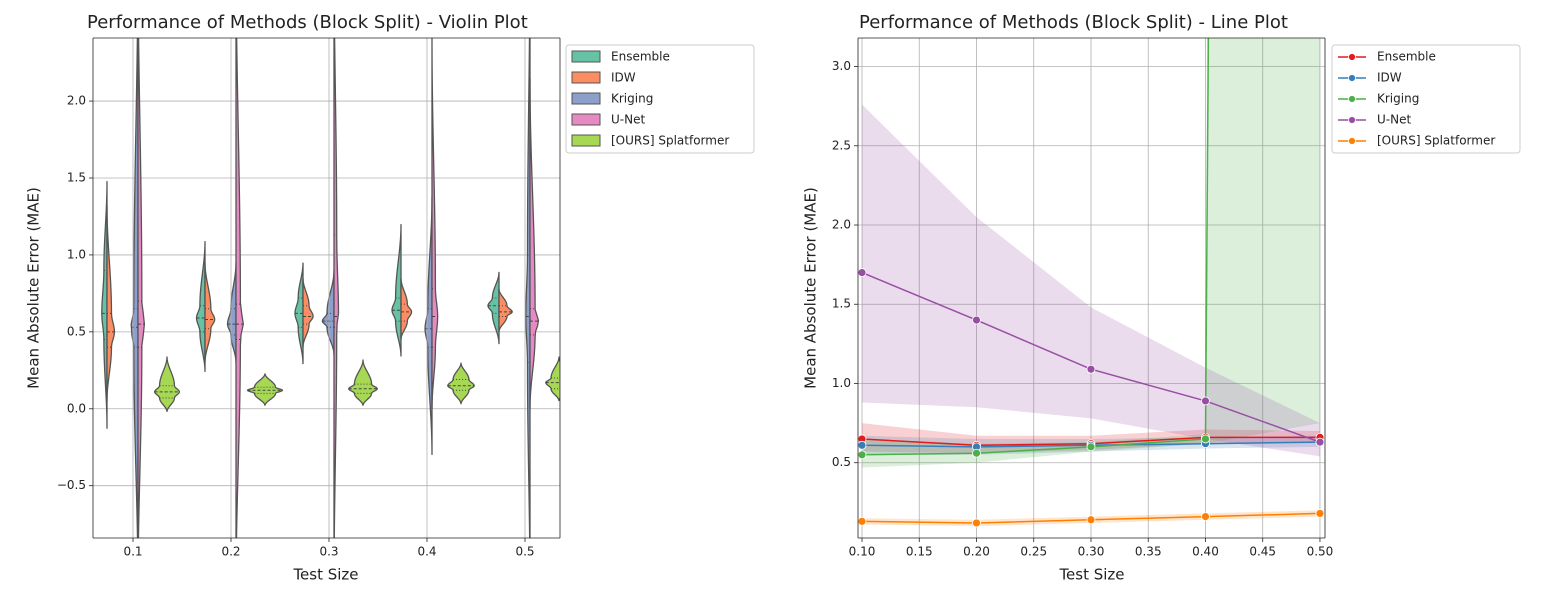 This screenshot has height=600, width=1558. Describe the element at coordinates (1091, 552) in the screenshot. I see `x-tick-label: 0.30` at that location.